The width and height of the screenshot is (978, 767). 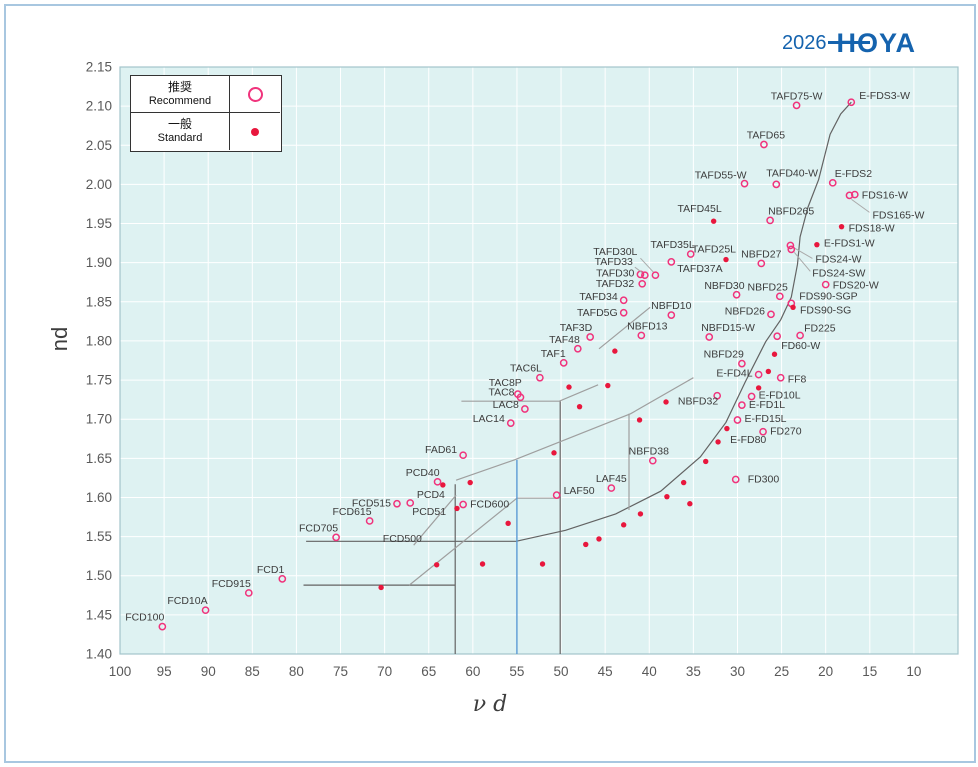 I want to click on x-tick-label: 100, so click(x=120, y=671).